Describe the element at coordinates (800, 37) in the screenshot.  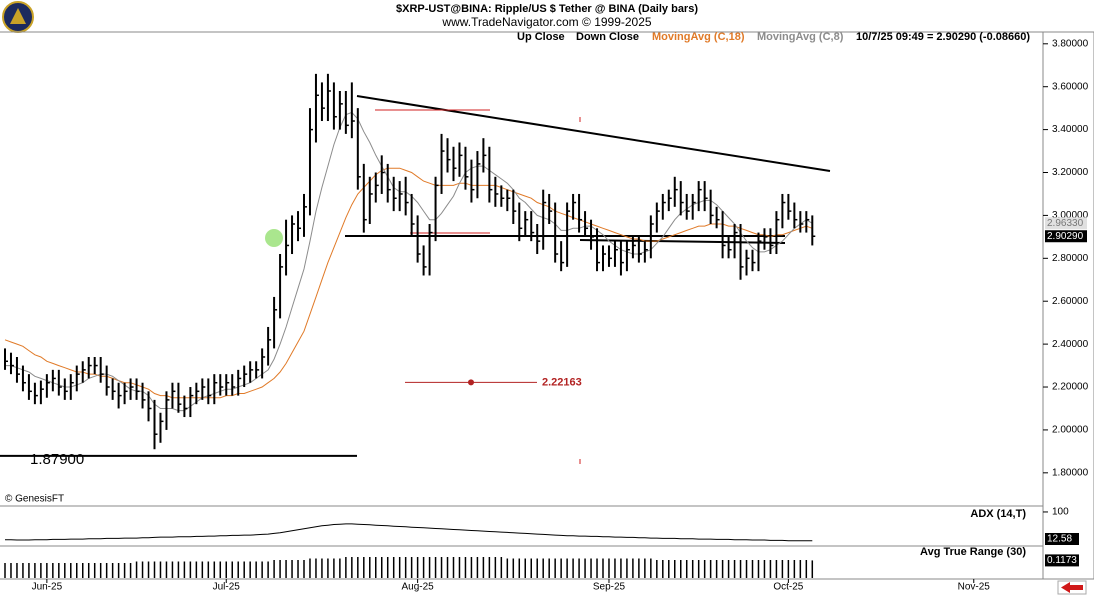
I see `legend-ma8: MovingAvg (C,8)` at that location.